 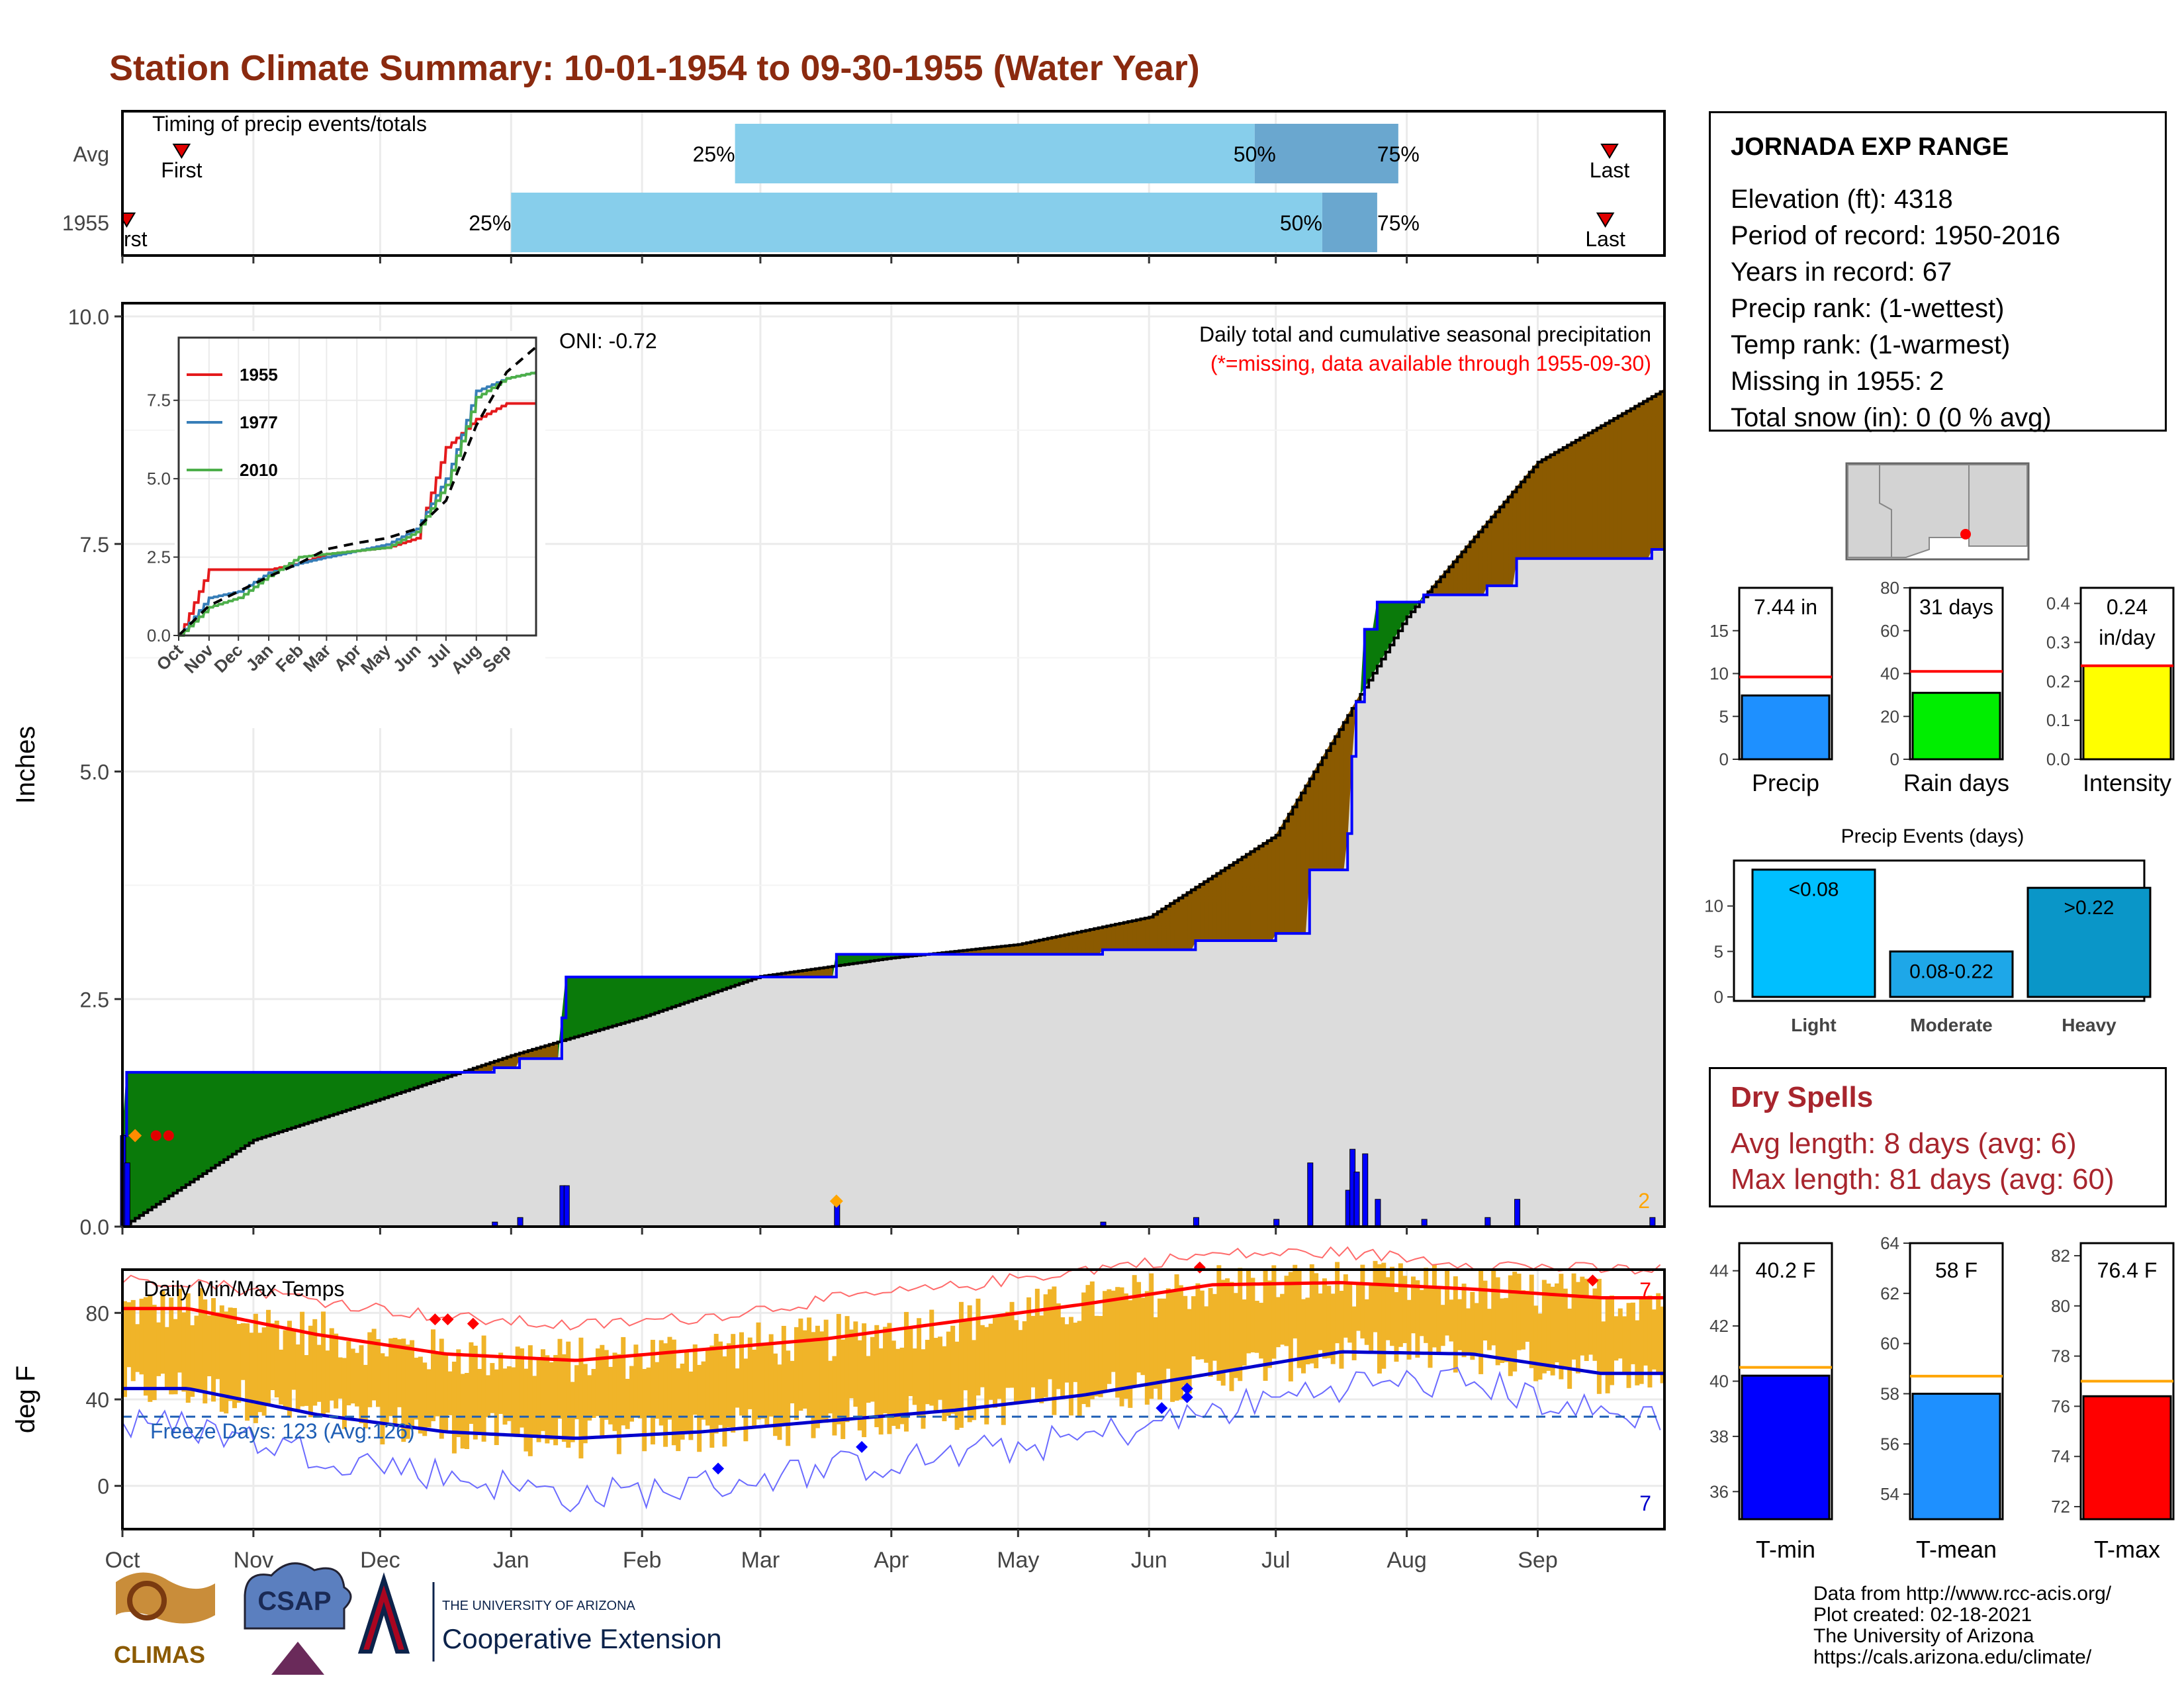 I want to click on dry-spells-max: Max length: 81 days (avg: 60), so click(x=1923, y=1179).